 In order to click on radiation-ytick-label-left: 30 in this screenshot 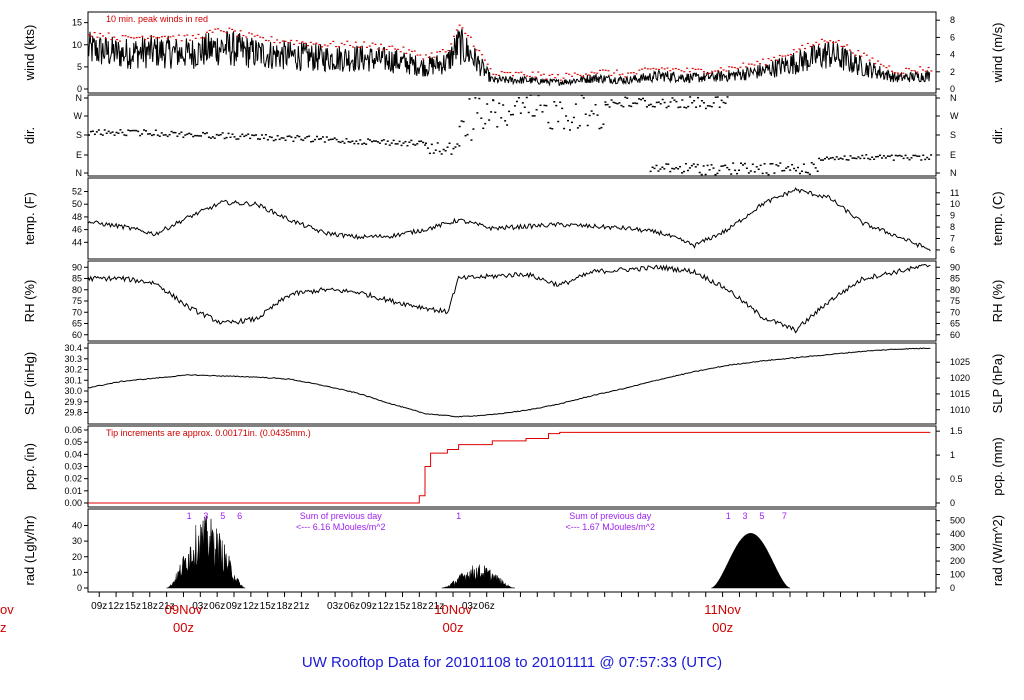, I will do `click(77, 541)`.